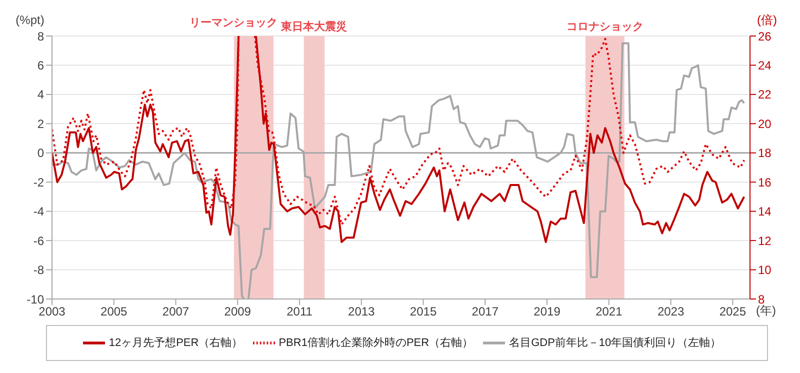 Image resolution: width=800 pixels, height=373 pixels. Describe the element at coordinates (234, 22) in the screenshot. I see `band-label: リーマンショック` at that location.